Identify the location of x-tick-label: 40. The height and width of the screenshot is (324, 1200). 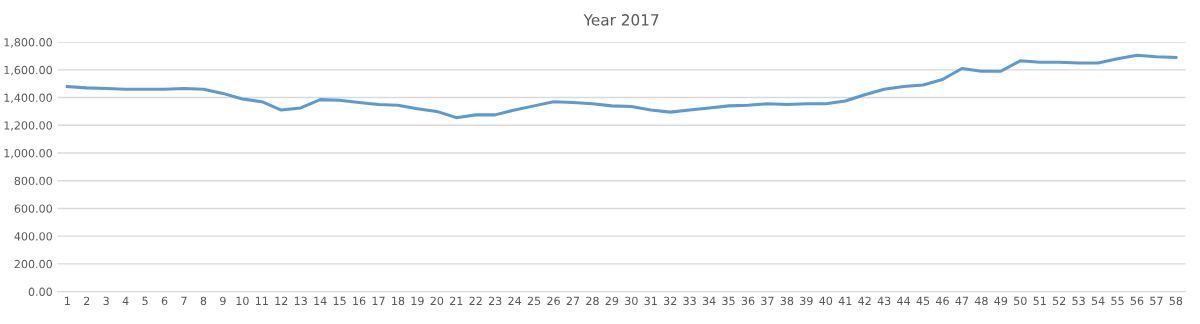
(826, 301).